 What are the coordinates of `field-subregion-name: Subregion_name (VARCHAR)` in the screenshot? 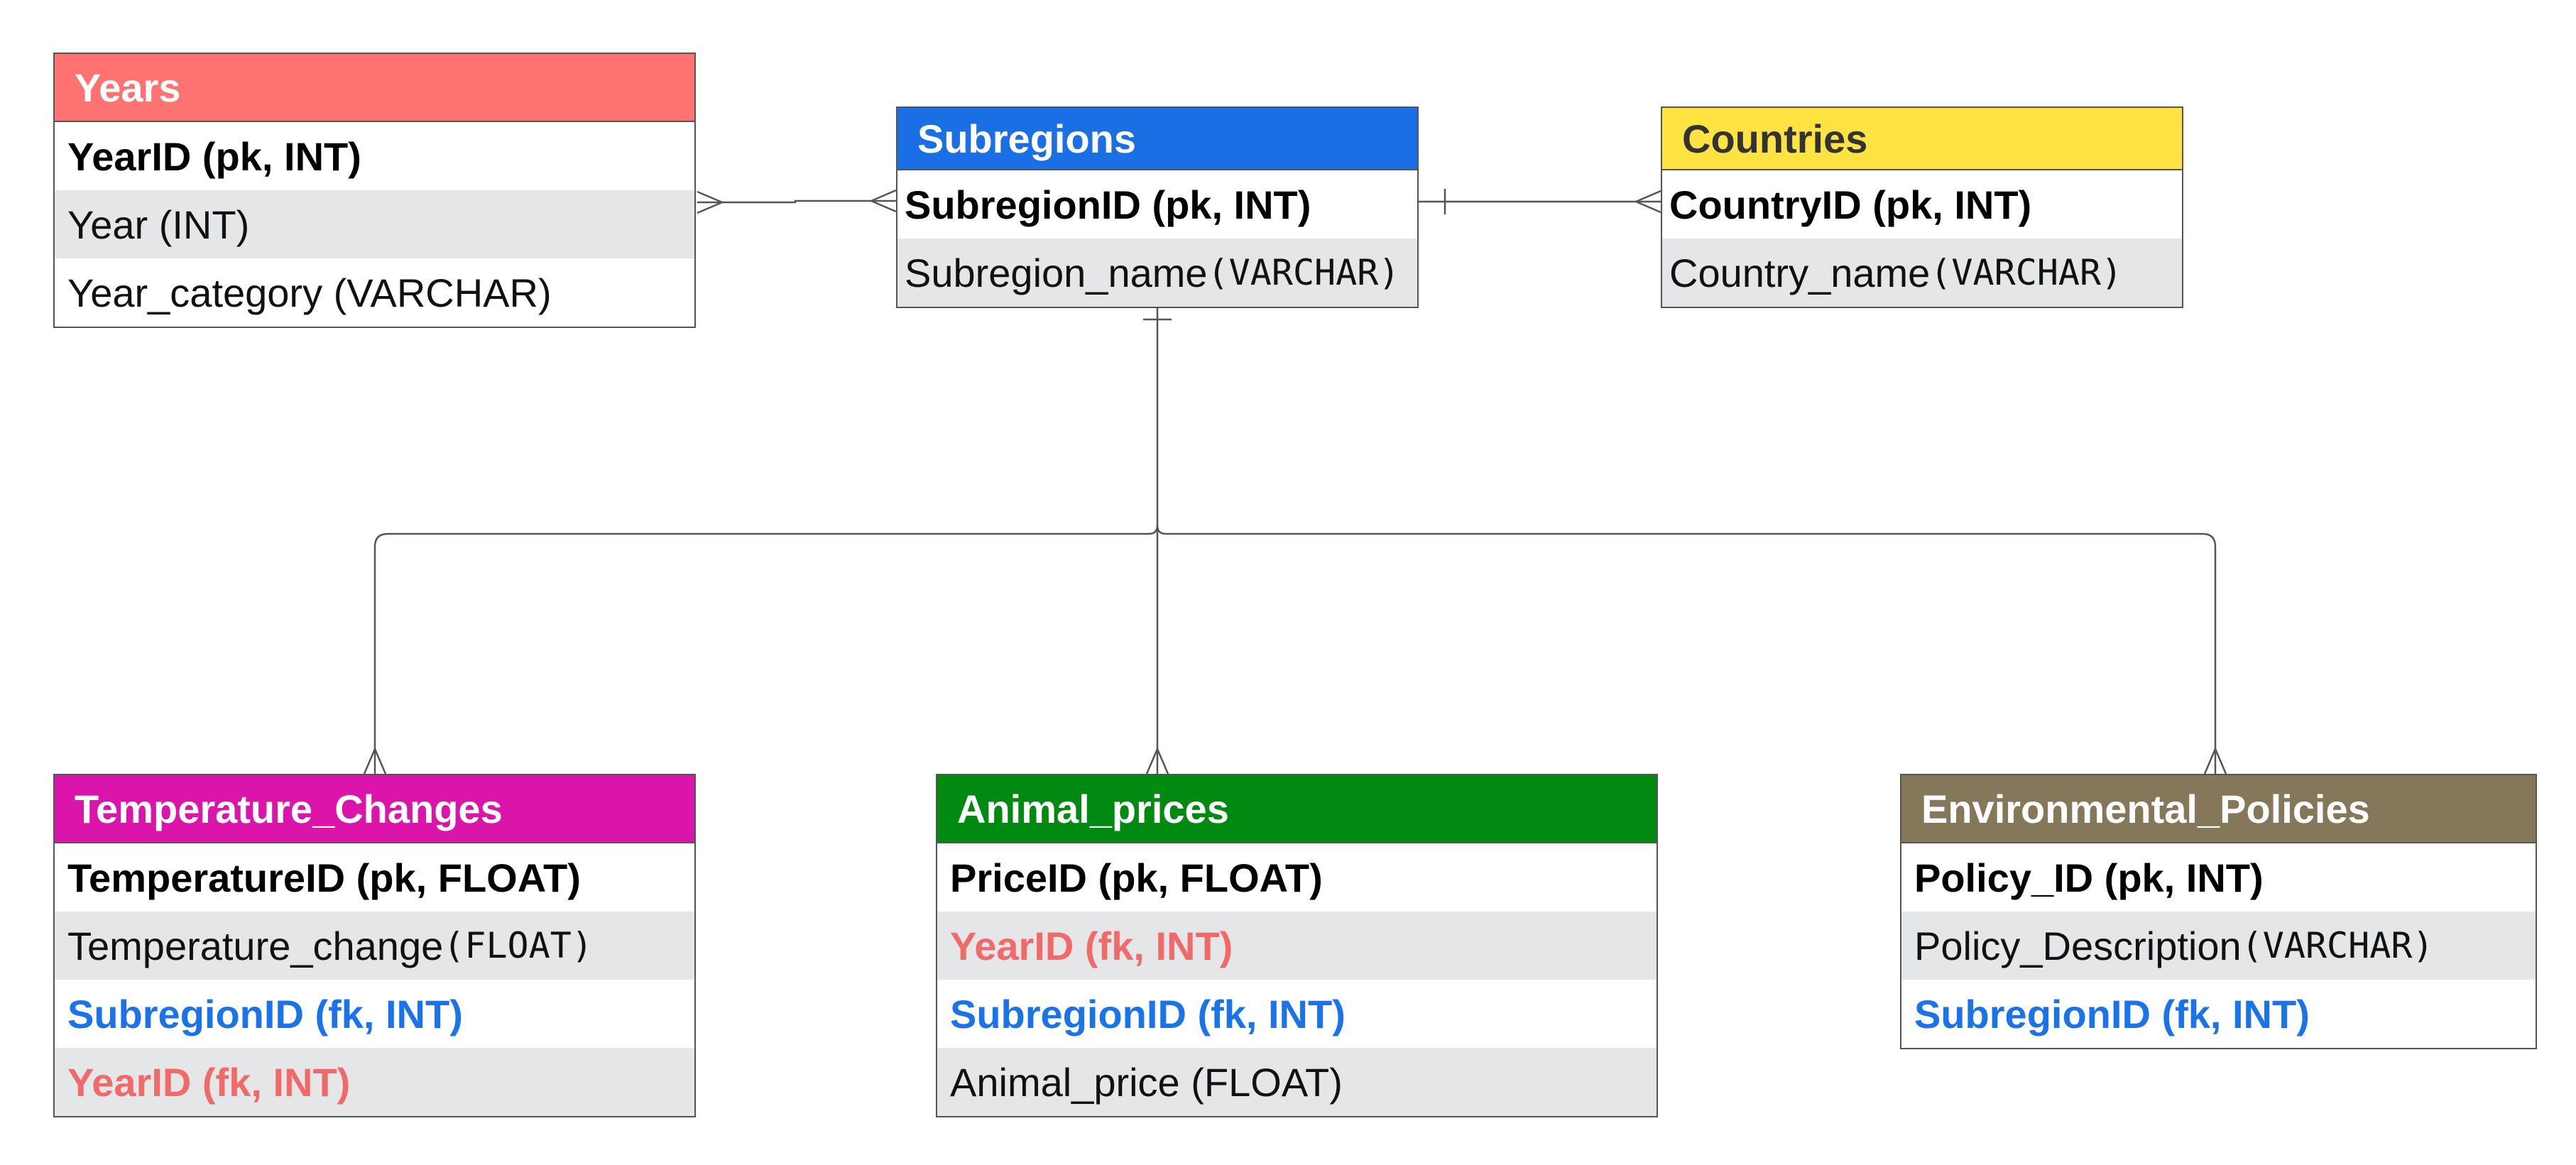 It's located at (1157, 273).